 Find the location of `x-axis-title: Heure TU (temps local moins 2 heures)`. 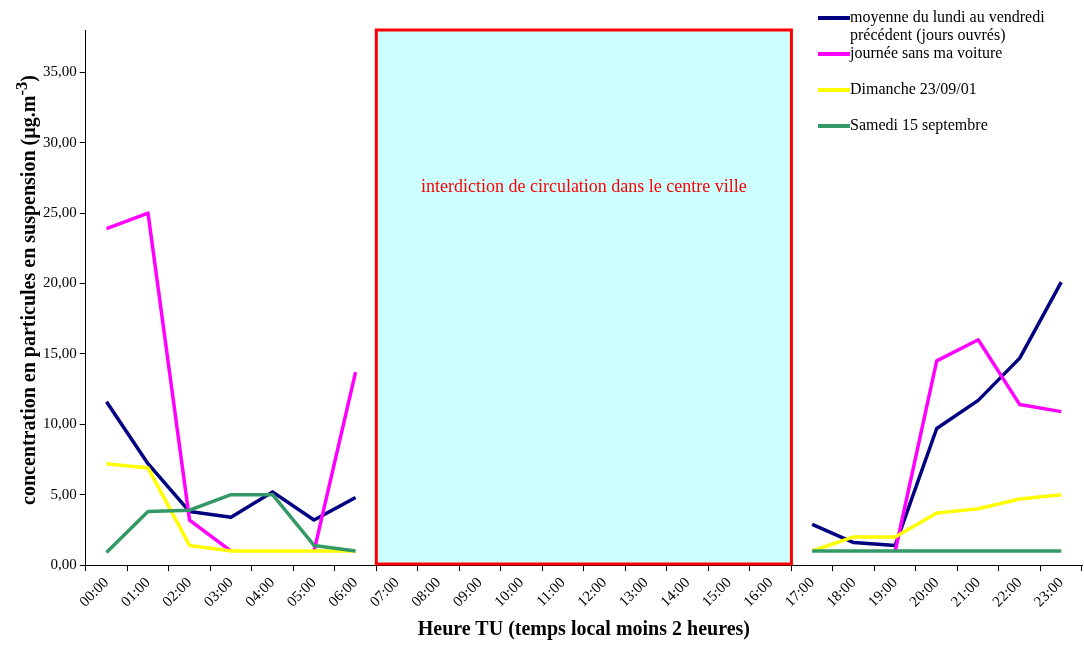

x-axis-title: Heure TU (temps local moins 2 heures) is located at coordinates (583, 629).